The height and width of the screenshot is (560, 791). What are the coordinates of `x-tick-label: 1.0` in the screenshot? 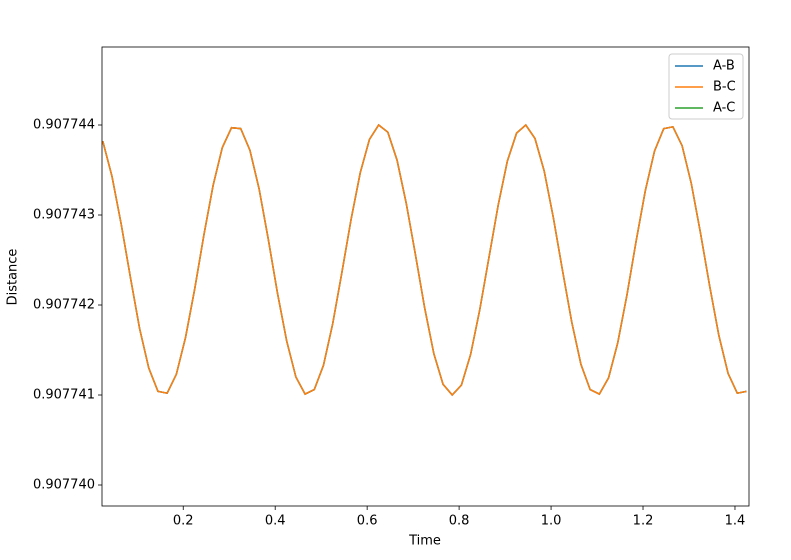 It's located at (551, 521).